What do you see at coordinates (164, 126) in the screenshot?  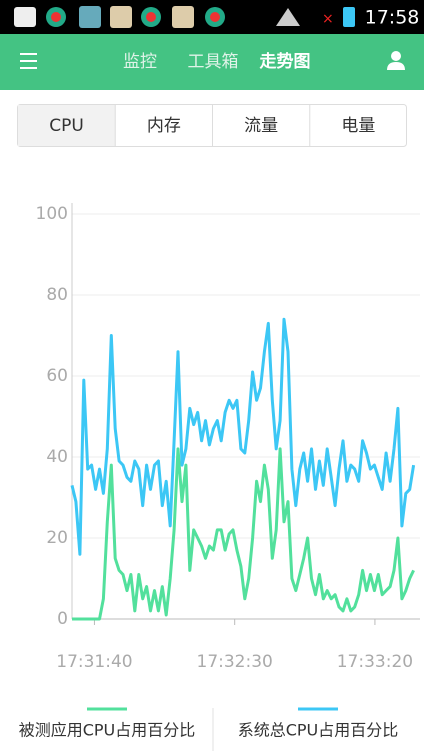 I see `segment-tab: 内存` at bounding box center [164, 126].